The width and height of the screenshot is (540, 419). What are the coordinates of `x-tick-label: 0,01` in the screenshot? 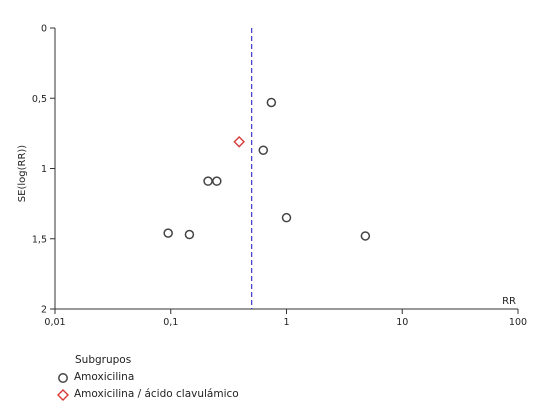 It's located at (54, 322).